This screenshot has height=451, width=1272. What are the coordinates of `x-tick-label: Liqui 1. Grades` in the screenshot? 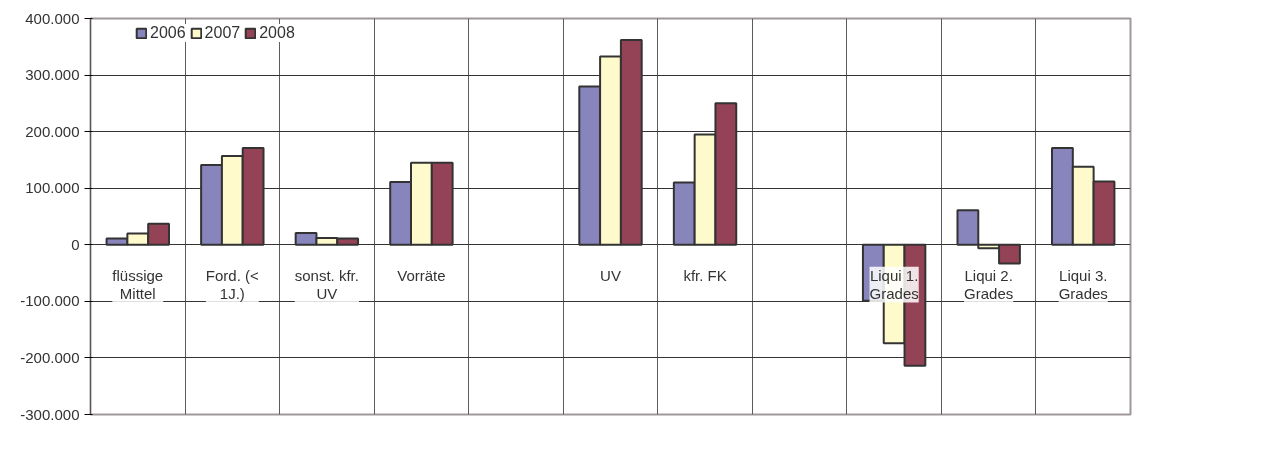 It's located at (894, 284).